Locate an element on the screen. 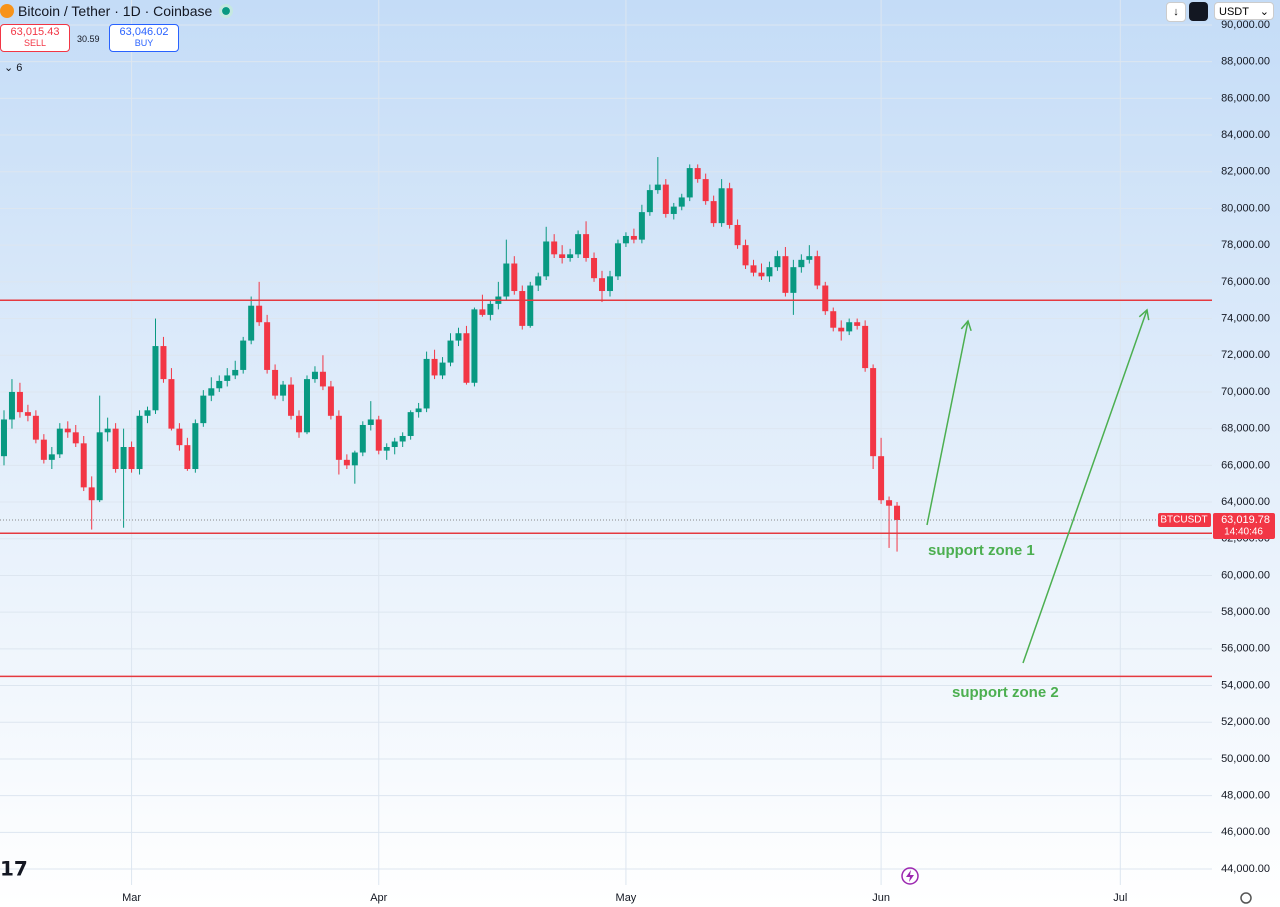  y-tick-label: 84,000.00 is located at coordinates (1245, 135).